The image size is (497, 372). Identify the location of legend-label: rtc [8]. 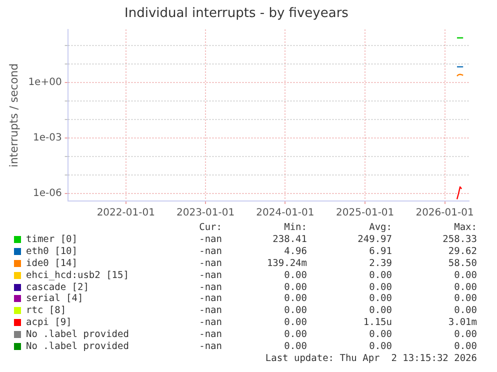
(46, 310).